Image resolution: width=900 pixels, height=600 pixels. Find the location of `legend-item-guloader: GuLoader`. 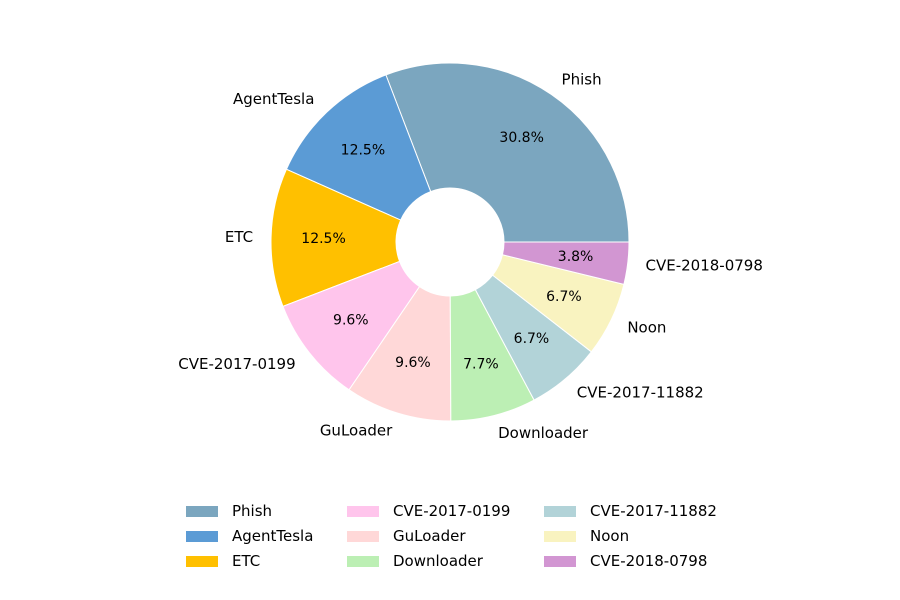

legend-item-guloader: GuLoader is located at coordinates (406, 536).